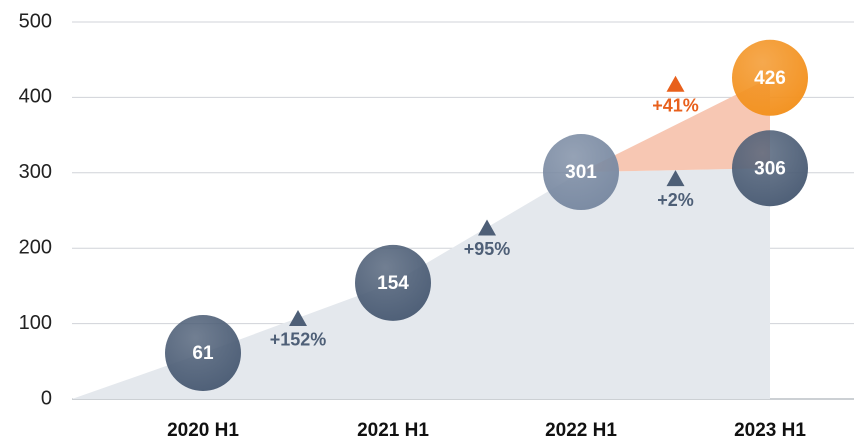 Image resolution: width=854 pixels, height=441 pixels. Describe the element at coordinates (35, 21) in the screenshot. I see `y-tick-label: 500` at that location.